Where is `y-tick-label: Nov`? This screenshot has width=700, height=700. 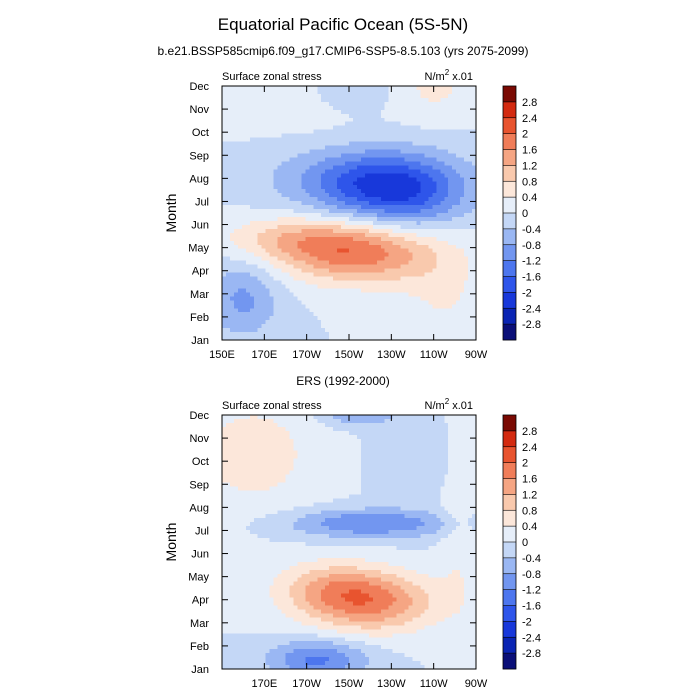 y-tick-label: Nov is located at coordinates (199, 110).